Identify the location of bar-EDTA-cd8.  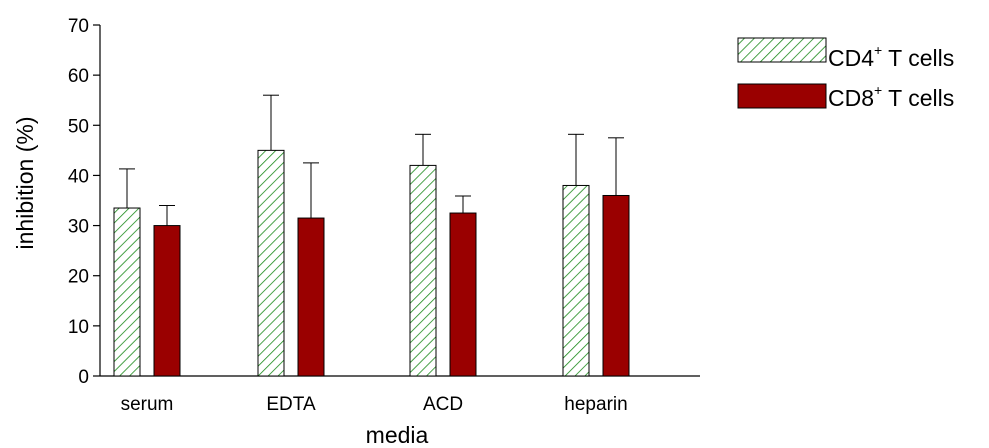
(311, 297).